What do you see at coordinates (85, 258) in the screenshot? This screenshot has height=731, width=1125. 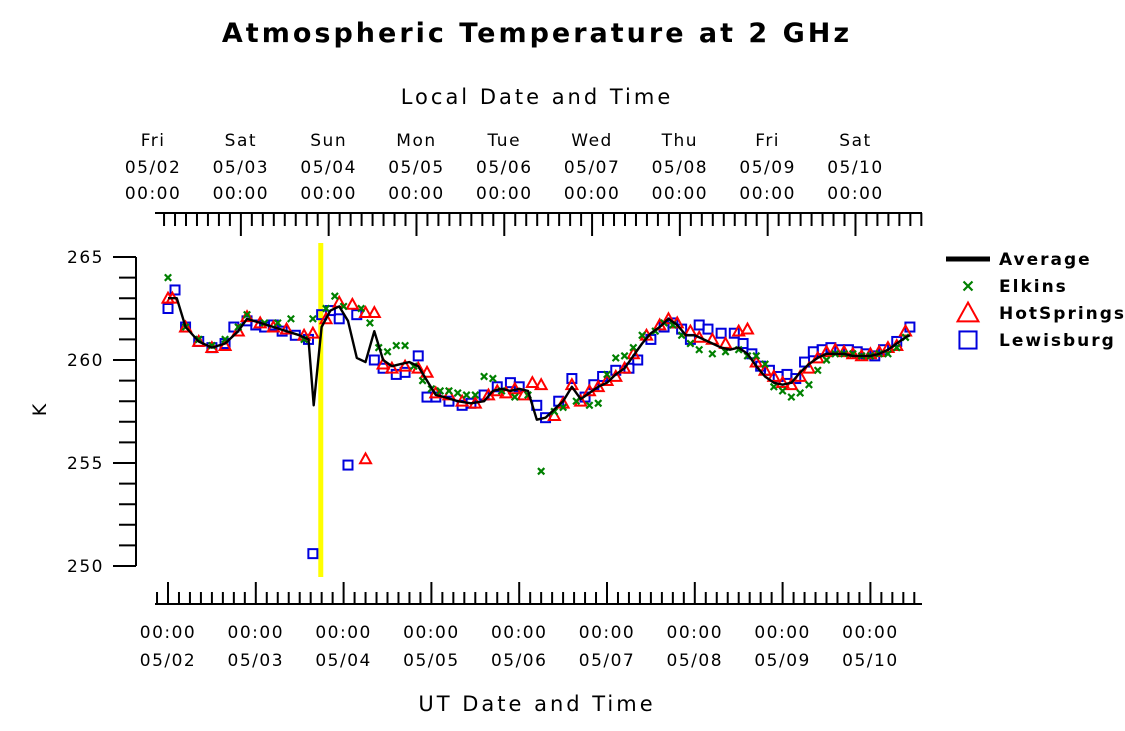 I see `y-tick-label: 265` at bounding box center [85, 258].